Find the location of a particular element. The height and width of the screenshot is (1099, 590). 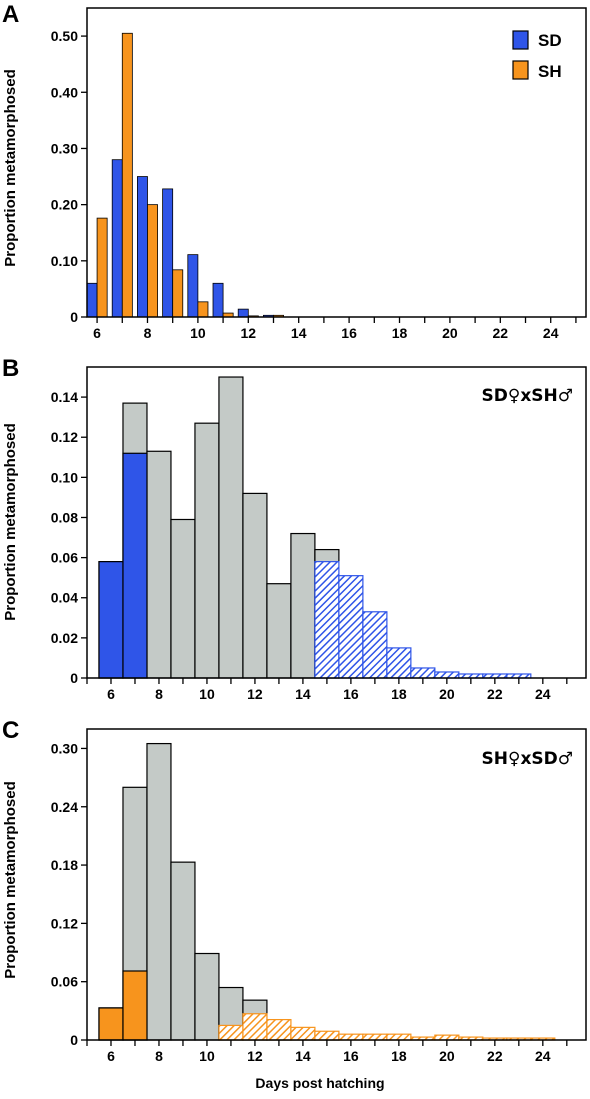

y-tick-label-b: 0.10 is located at coordinates (64, 477).